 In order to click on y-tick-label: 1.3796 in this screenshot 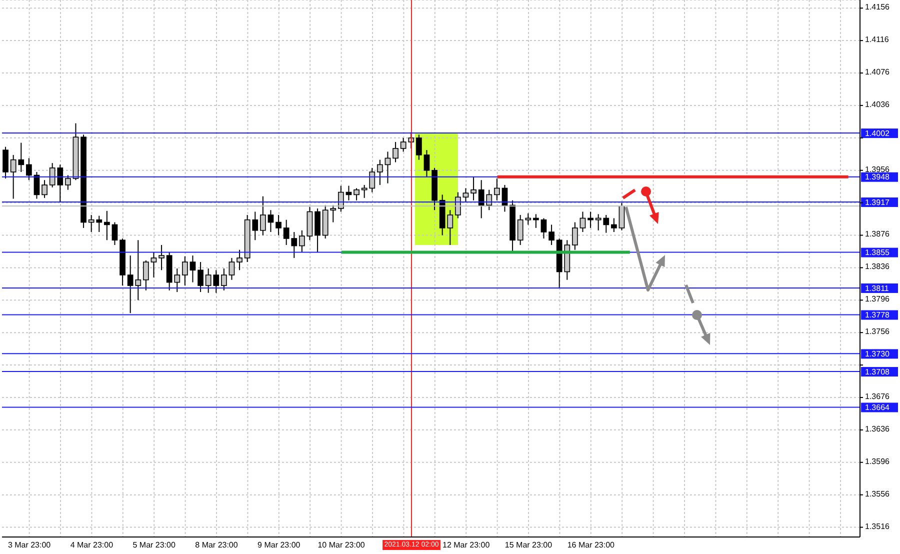, I will do `click(877, 299)`.